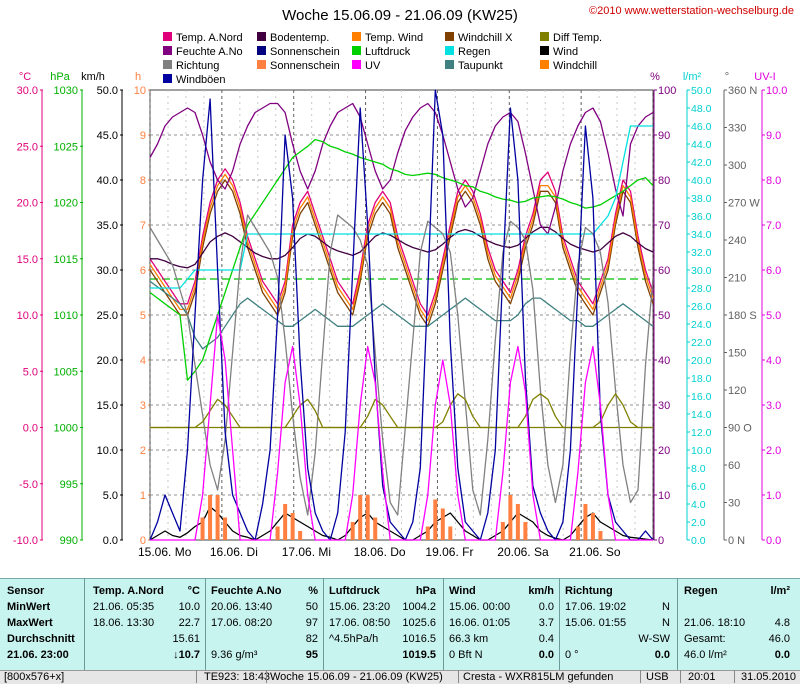 The image size is (800, 684). I want to click on row-value: 1025.6, so click(419, 623).